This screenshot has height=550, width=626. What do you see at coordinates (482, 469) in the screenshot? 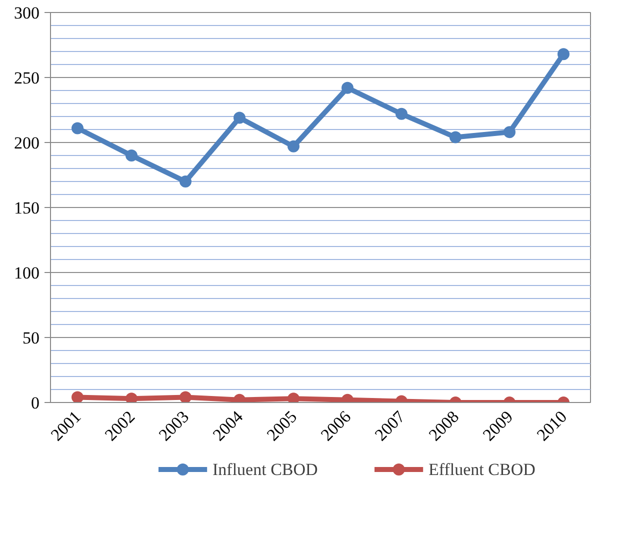
I see `legend-label: Effluent CBOD` at bounding box center [482, 469].